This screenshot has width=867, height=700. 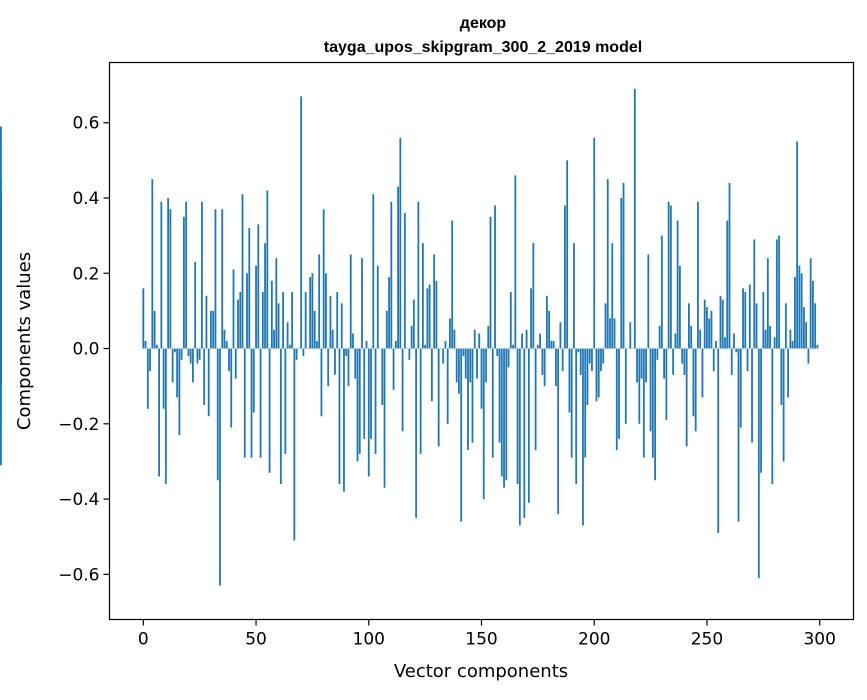 I want to click on chart-subtitle: tayga_upos_skipgram_300_2_2019 model, so click(x=483, y=47).